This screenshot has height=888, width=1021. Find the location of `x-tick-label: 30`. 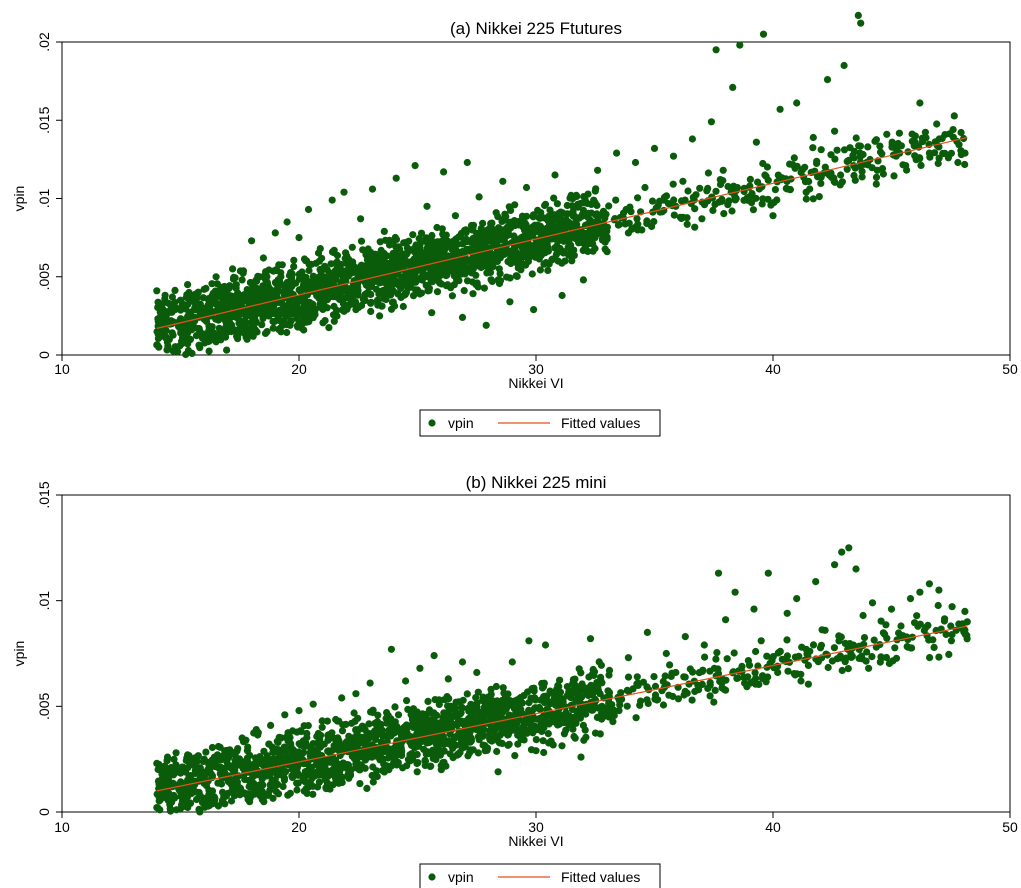

x-tick-label: 30 is located at coordinates (536, 827).